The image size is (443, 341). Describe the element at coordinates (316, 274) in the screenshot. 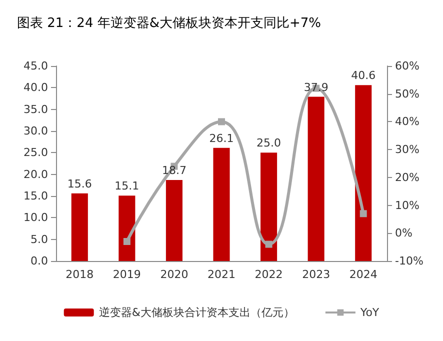

I see `x-tick-label: 2023` at that location.